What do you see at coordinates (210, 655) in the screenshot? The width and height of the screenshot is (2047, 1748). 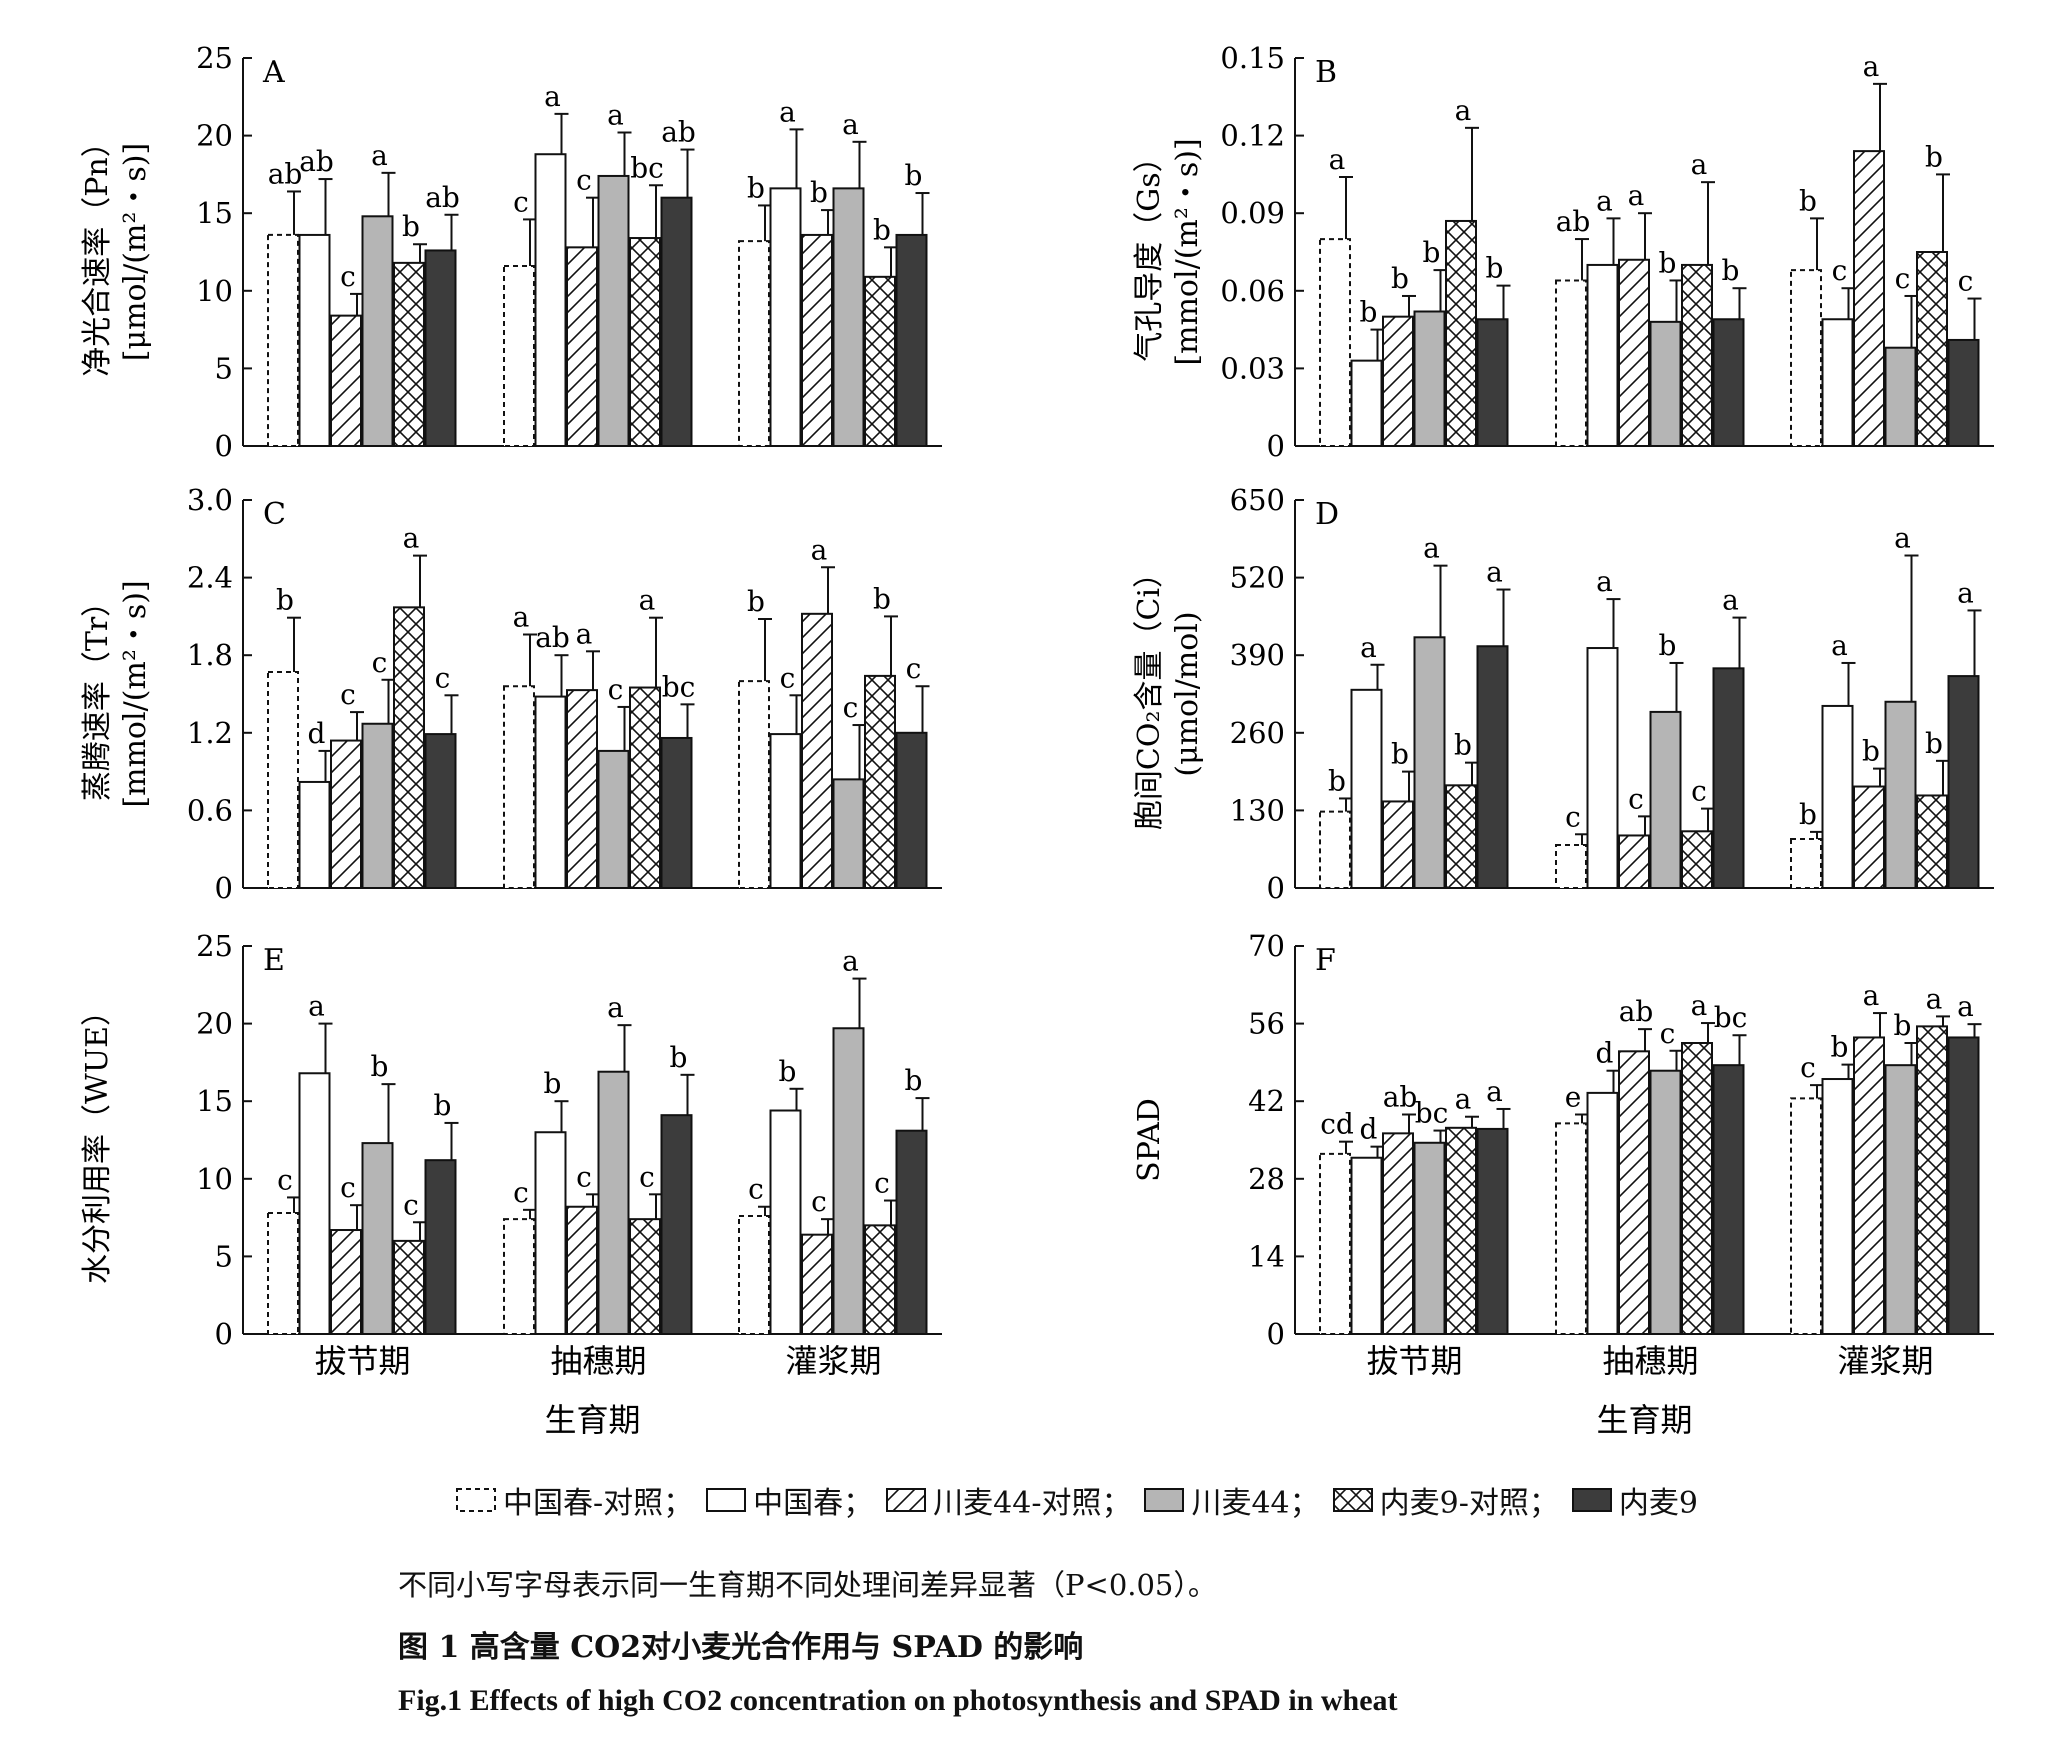 I see `y-tick-label: 1.8` at bounding box center [210, 655].